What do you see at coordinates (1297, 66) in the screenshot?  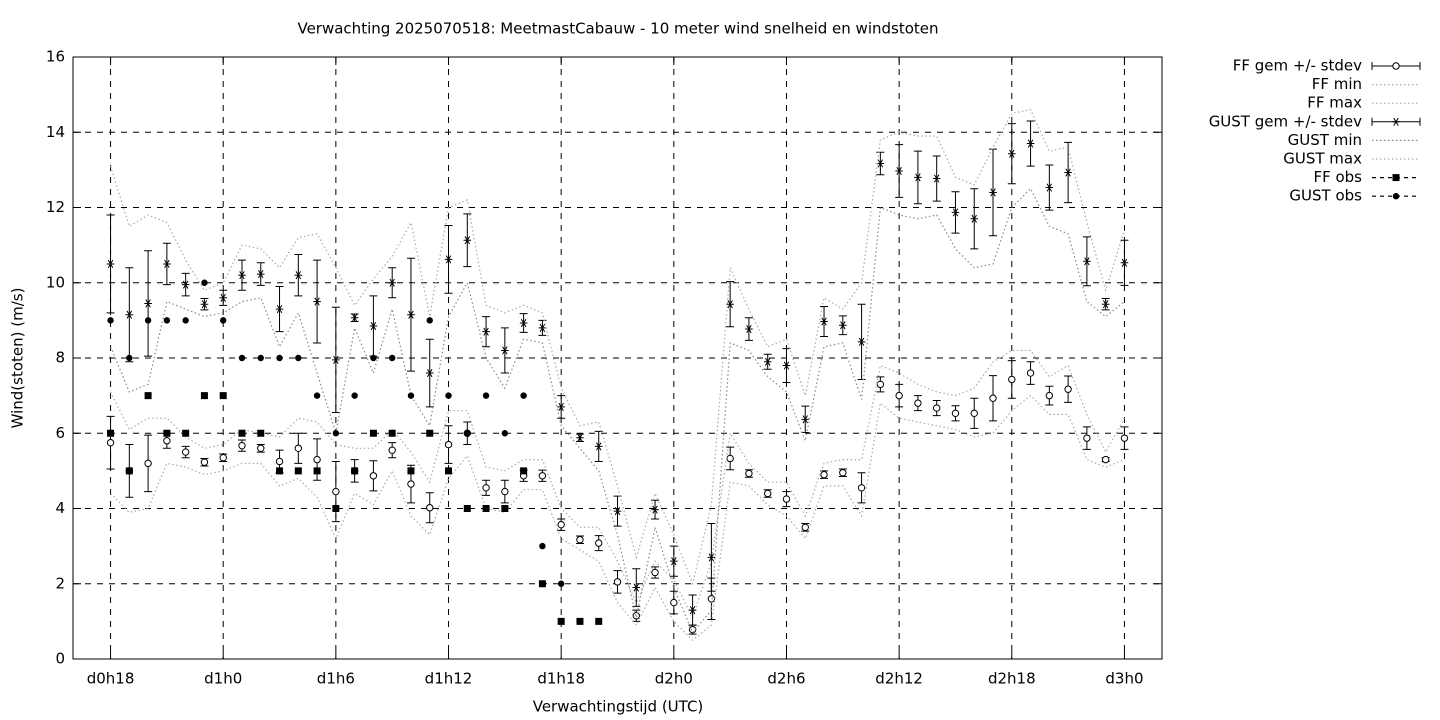 I see `legend-label: FF gem +/- stdev` at bounding box center [1297, 66].